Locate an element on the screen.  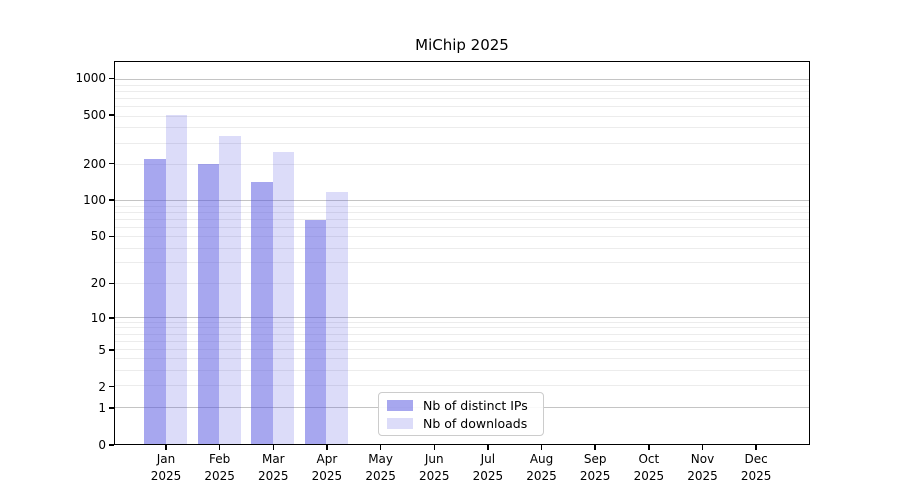
x-tick-label-jun: Jun 2025 is located at coordinates (434, 467).